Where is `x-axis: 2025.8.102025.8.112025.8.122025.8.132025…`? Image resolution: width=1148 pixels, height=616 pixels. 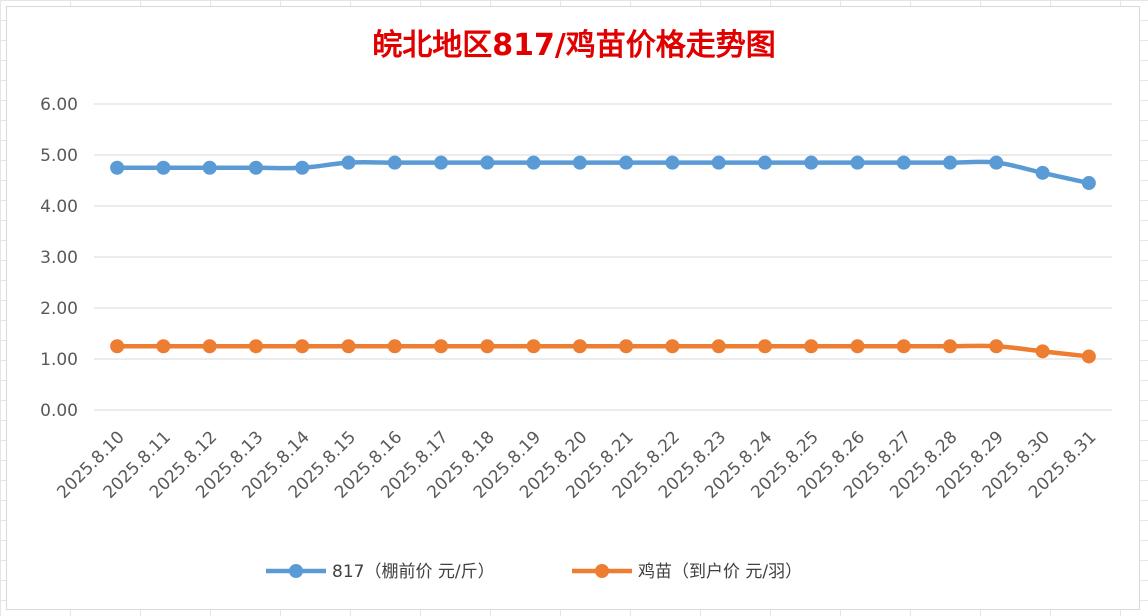 x-axis: 2025.8.102025.8.112025.8.122025.8.132025… is located at coordinates (576, 464).